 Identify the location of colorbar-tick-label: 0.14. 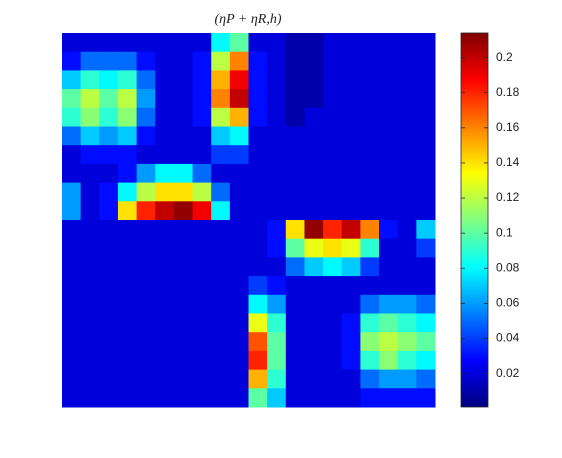
(508, 162).